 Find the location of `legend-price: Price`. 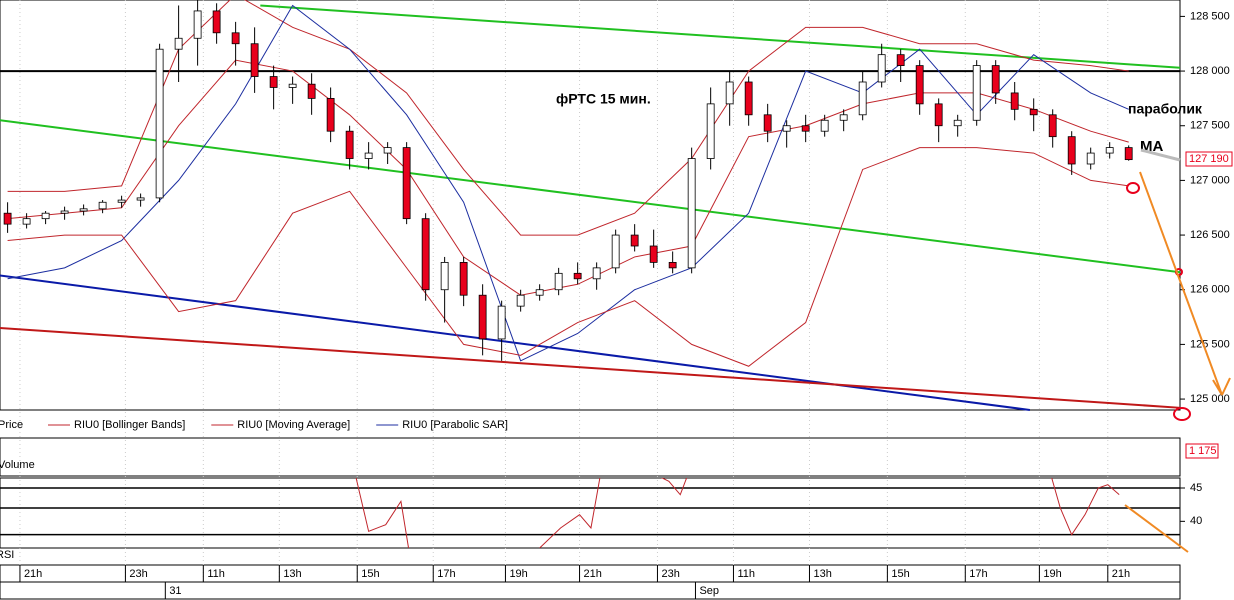

legend-price: Price is located at coordinates (11, 425).